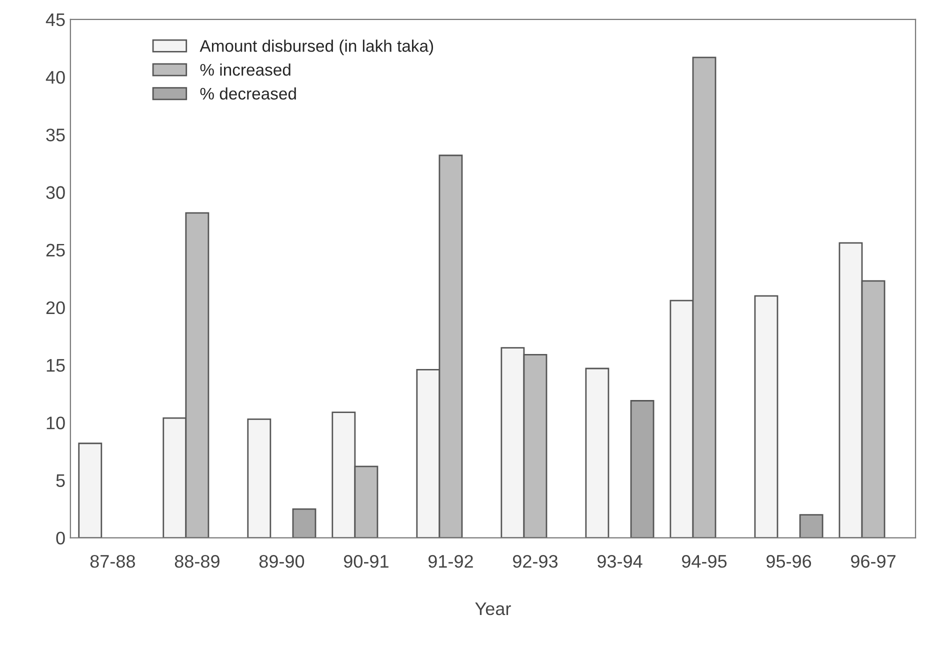 The width and height of the screenshot is (939, 648). What do you see at coordinates (55, 135) in the screenshot?
I see `y-tick-label: 35` at bounding box center [55, 135].